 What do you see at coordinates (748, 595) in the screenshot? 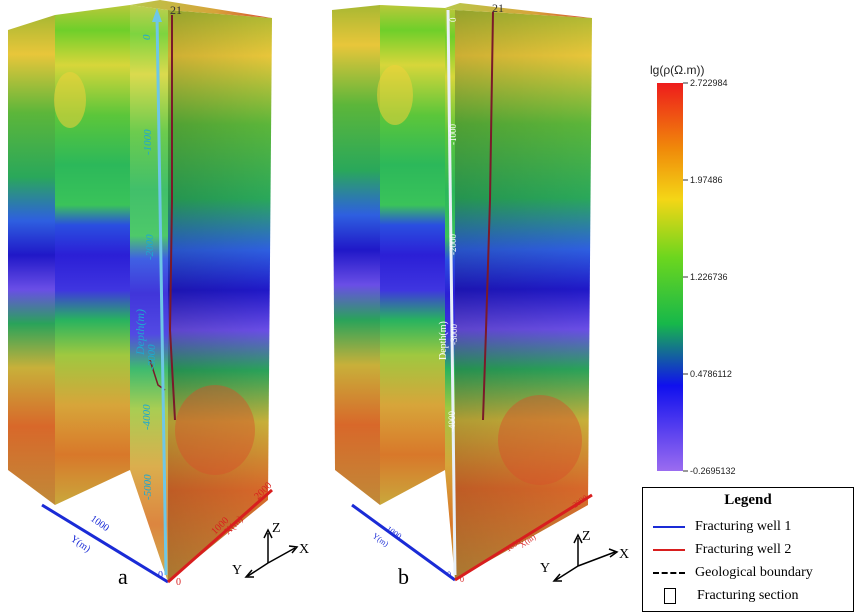
I see `legend-label: Fracturing section` at bounding box center [748, 595].